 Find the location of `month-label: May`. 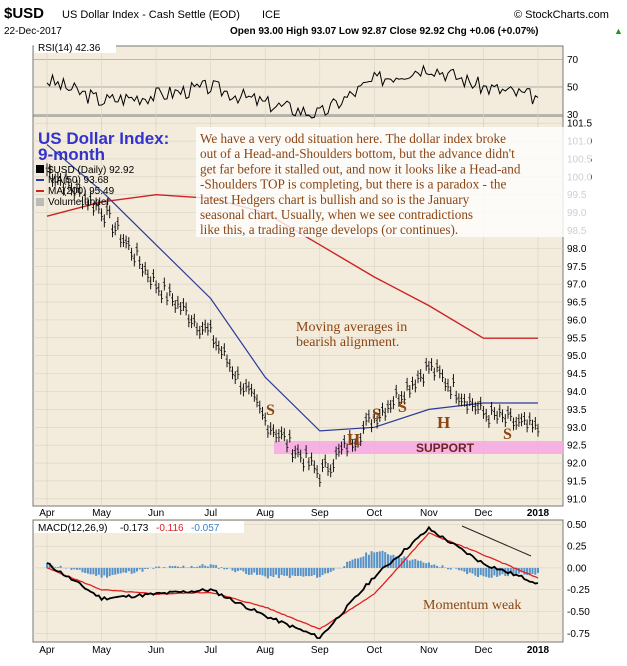

month-label: May is located at coordinates (101, 513).